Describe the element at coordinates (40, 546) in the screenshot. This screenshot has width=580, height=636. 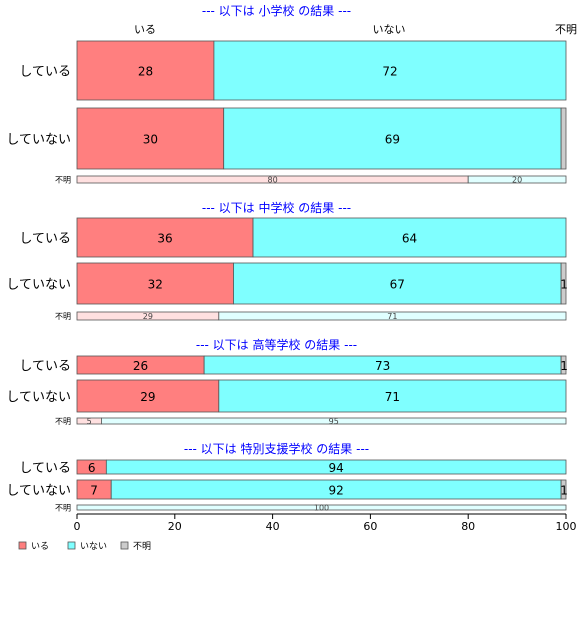
I see `legend-label: いる` at that location.